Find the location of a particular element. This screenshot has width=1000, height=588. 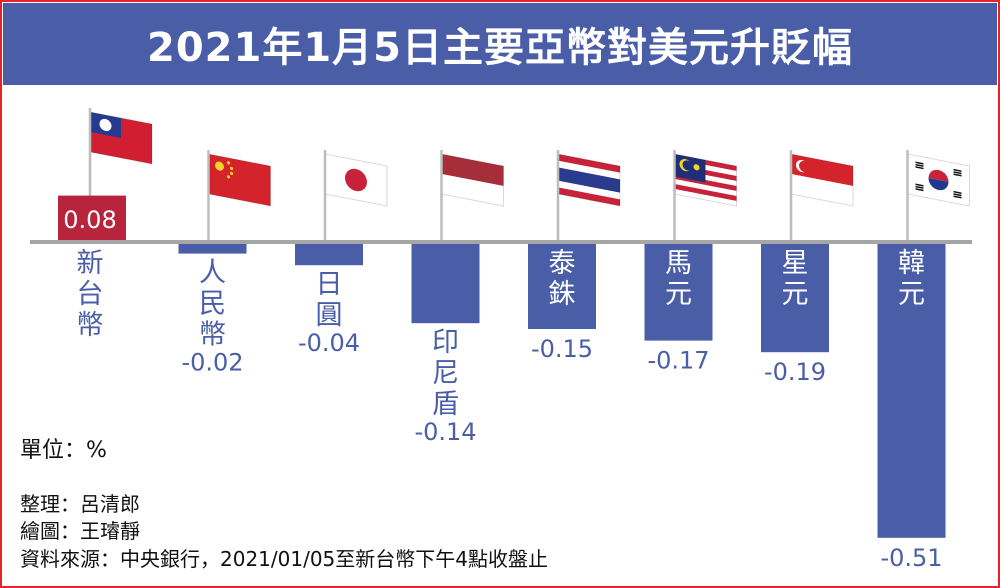

korea-flag-icon is located at coordinates (938, 195).